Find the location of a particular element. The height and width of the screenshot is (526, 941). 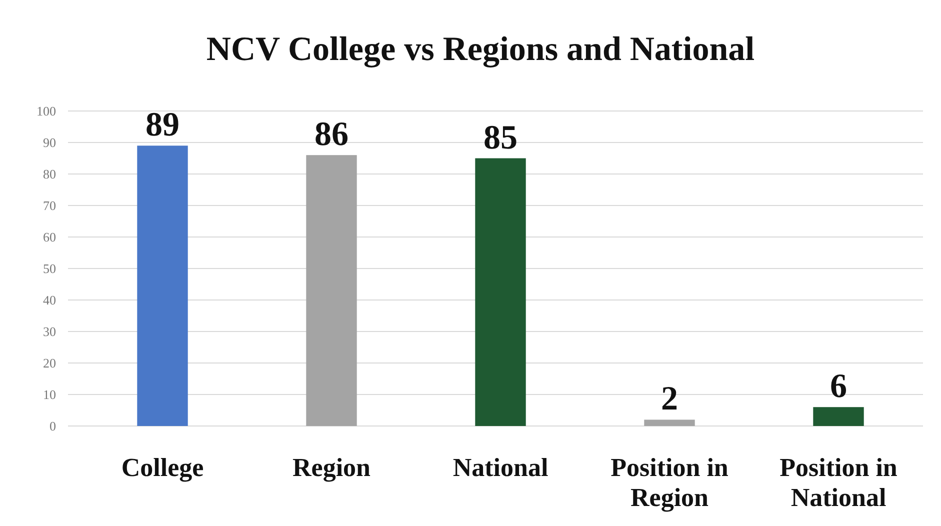

data-label: 6 is located at coordinates (838, 387).